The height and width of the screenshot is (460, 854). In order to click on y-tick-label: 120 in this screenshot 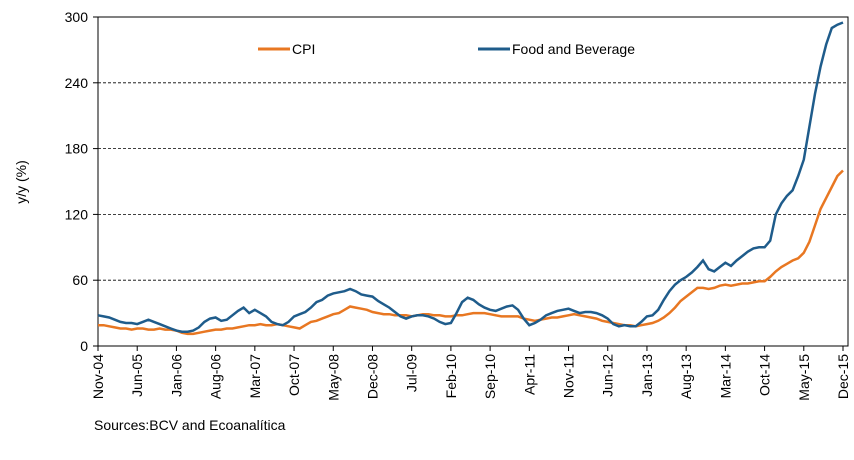, I will do `click(77, 214)`.